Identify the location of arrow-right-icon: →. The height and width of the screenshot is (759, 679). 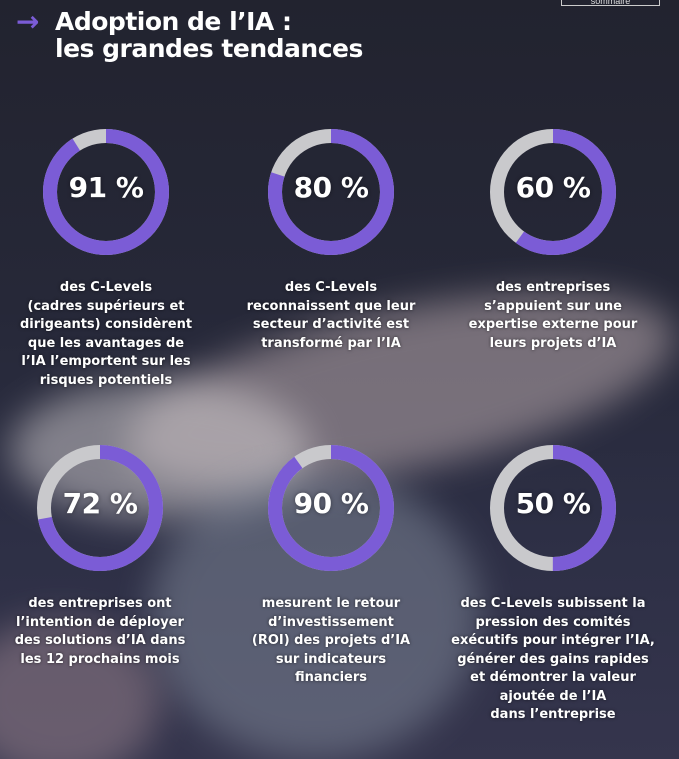
(28, 21).